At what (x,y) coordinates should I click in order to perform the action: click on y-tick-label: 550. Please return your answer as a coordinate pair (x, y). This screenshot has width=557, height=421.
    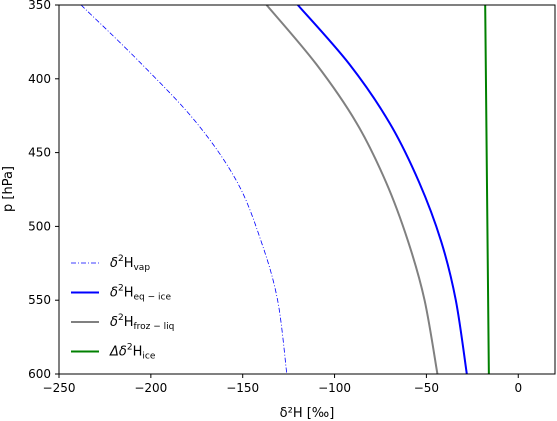
    Looking at the image, I should click on (39, 300).